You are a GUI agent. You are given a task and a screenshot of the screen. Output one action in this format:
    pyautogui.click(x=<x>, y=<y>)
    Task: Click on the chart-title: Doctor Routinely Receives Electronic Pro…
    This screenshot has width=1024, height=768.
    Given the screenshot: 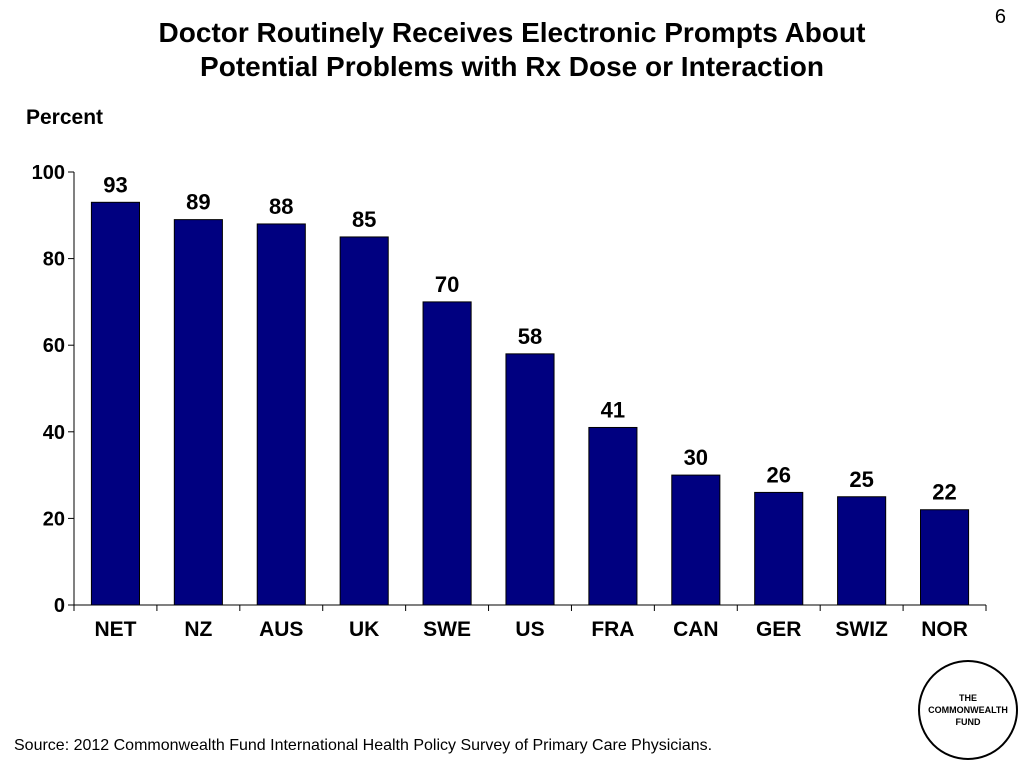 What is the action you would take?
    pyautogui.click(x=512, y=50)
    